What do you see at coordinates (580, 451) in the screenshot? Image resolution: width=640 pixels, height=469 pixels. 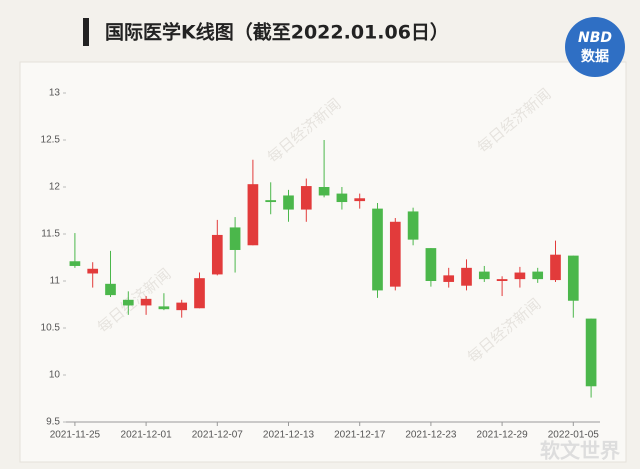 I see `corner-watermark: 软文世界` at bounding box center [580, 451].